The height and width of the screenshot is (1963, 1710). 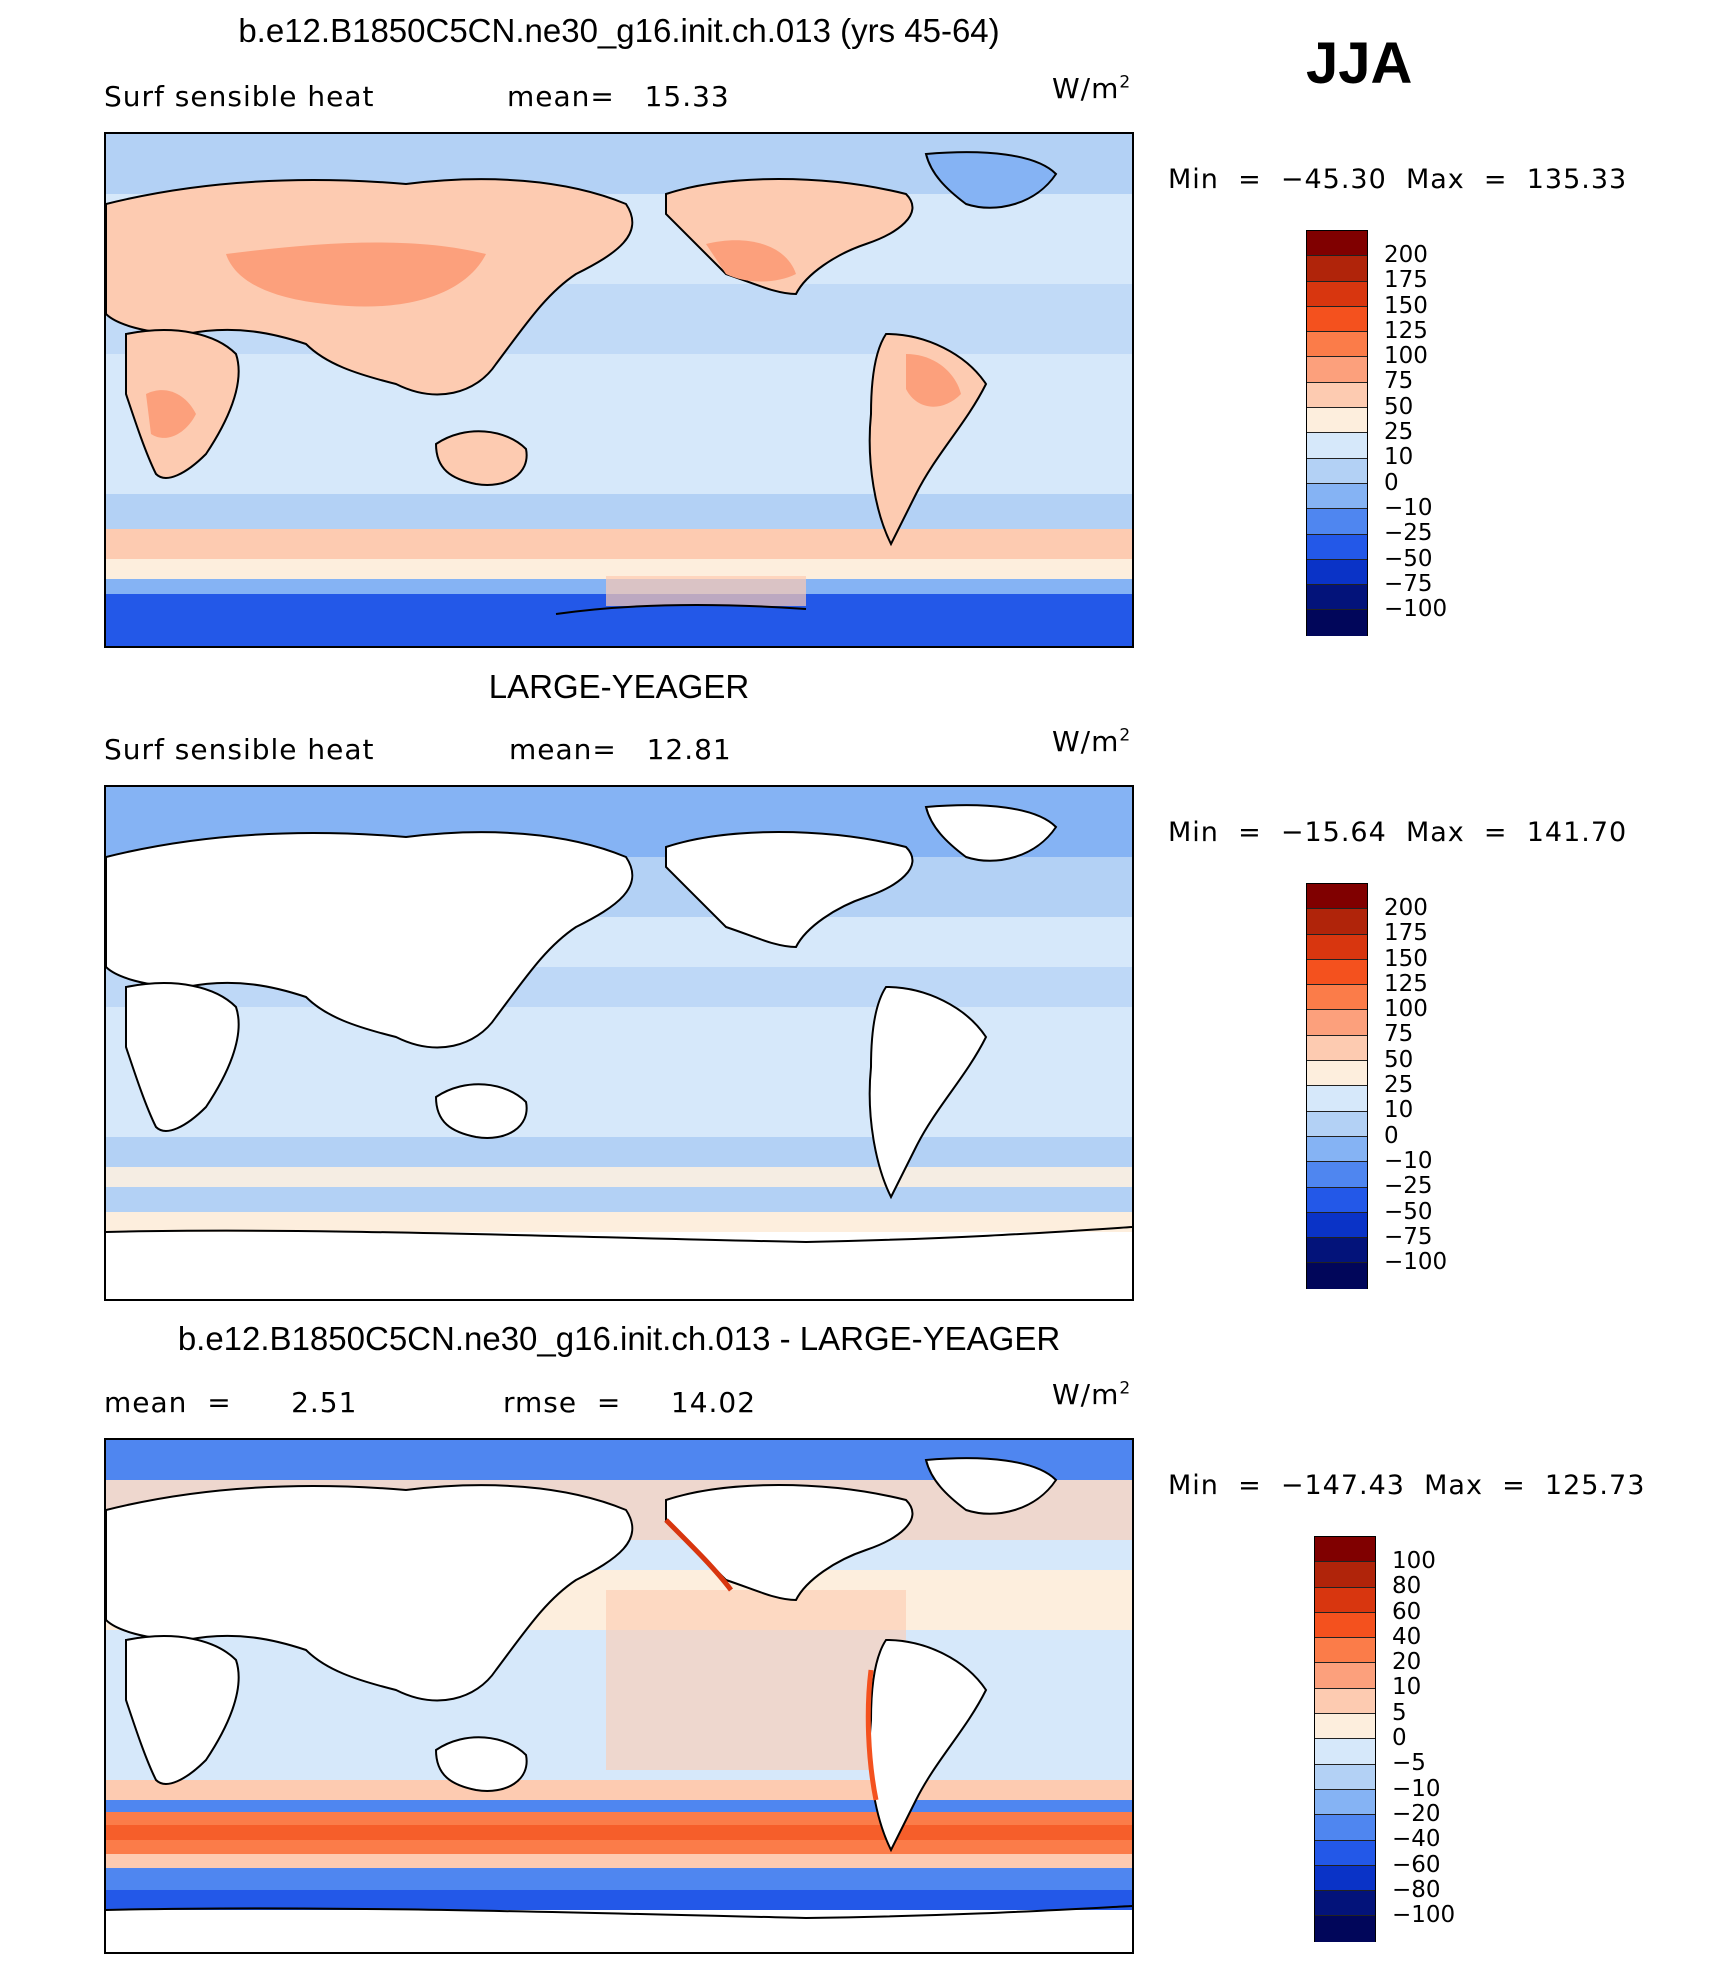 I want to click on colorbar-tick-label: 5, so click(x=1399, y=1712).